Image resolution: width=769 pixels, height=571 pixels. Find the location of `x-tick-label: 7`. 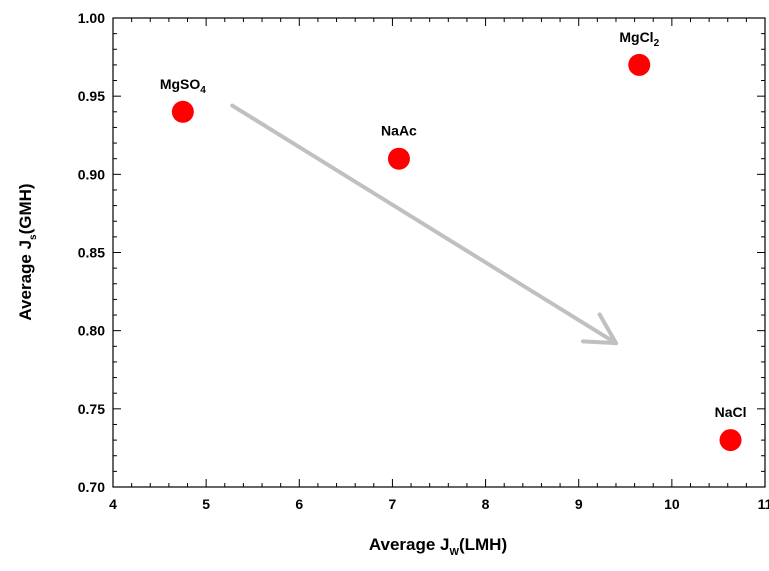

x-tick-label: 7 is located at coordinates (393, 504).